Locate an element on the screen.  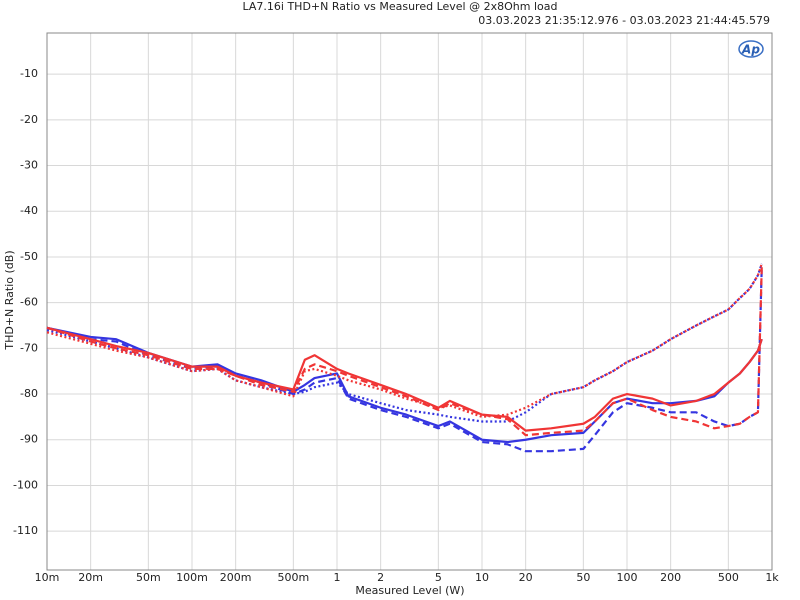
x-tick-label: 100m is located at coordinates (192, 577).